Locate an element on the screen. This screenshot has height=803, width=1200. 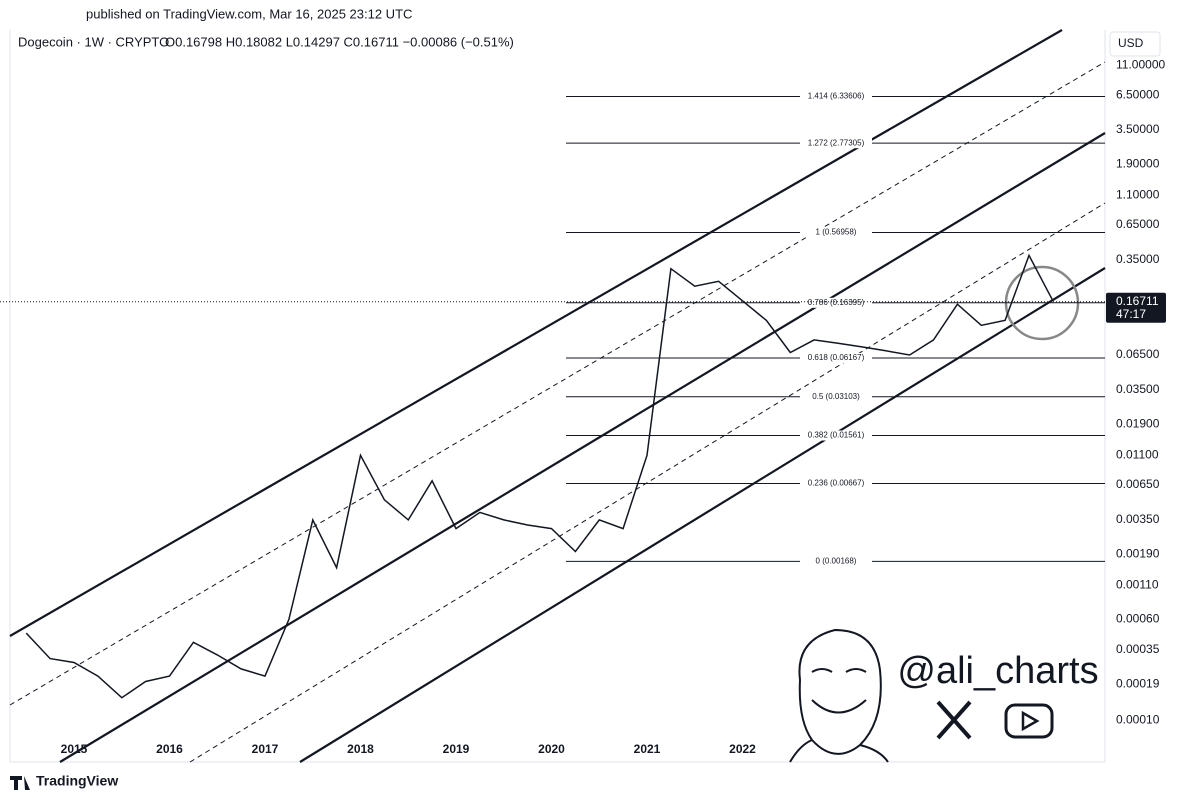
y-tick-label: 0.35000 is located at coordinates (1138, 259).